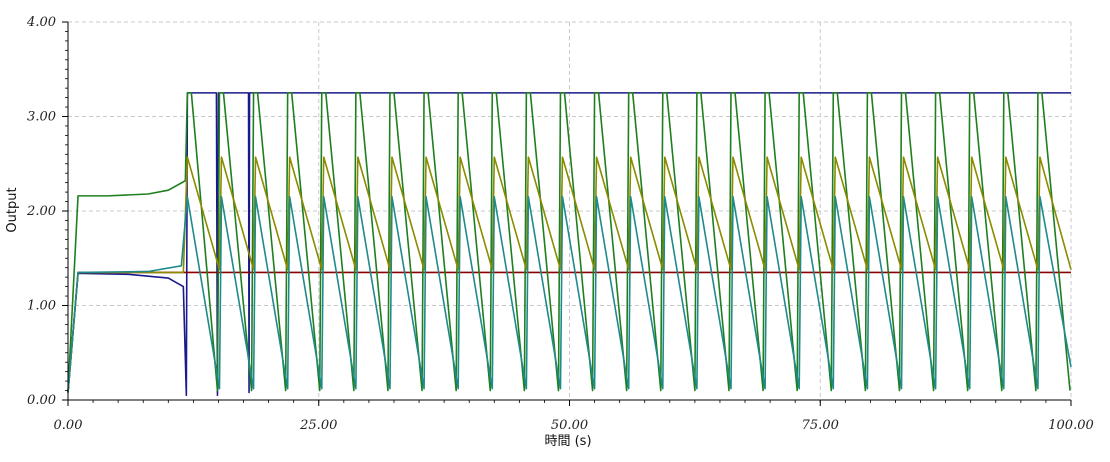 This screenshot has width=1110, height=462. What do you see at coordinates (41, 117) in the screenshot?
I see `y-tick-label: 3.00` at bounding box center [41, 117].